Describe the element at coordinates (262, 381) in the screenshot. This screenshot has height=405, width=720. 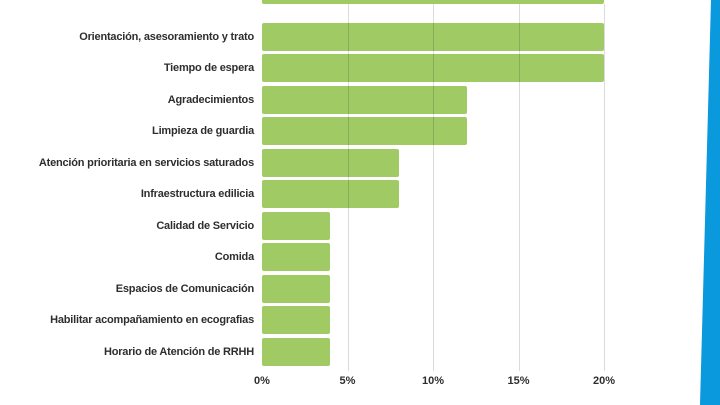
I see `x-axis-tick-label: 0%` at that location.